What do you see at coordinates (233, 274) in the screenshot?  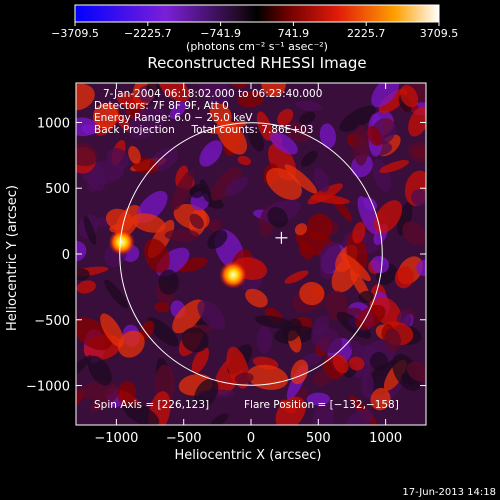 I see `flare-source` at bounding box center [233, 274].